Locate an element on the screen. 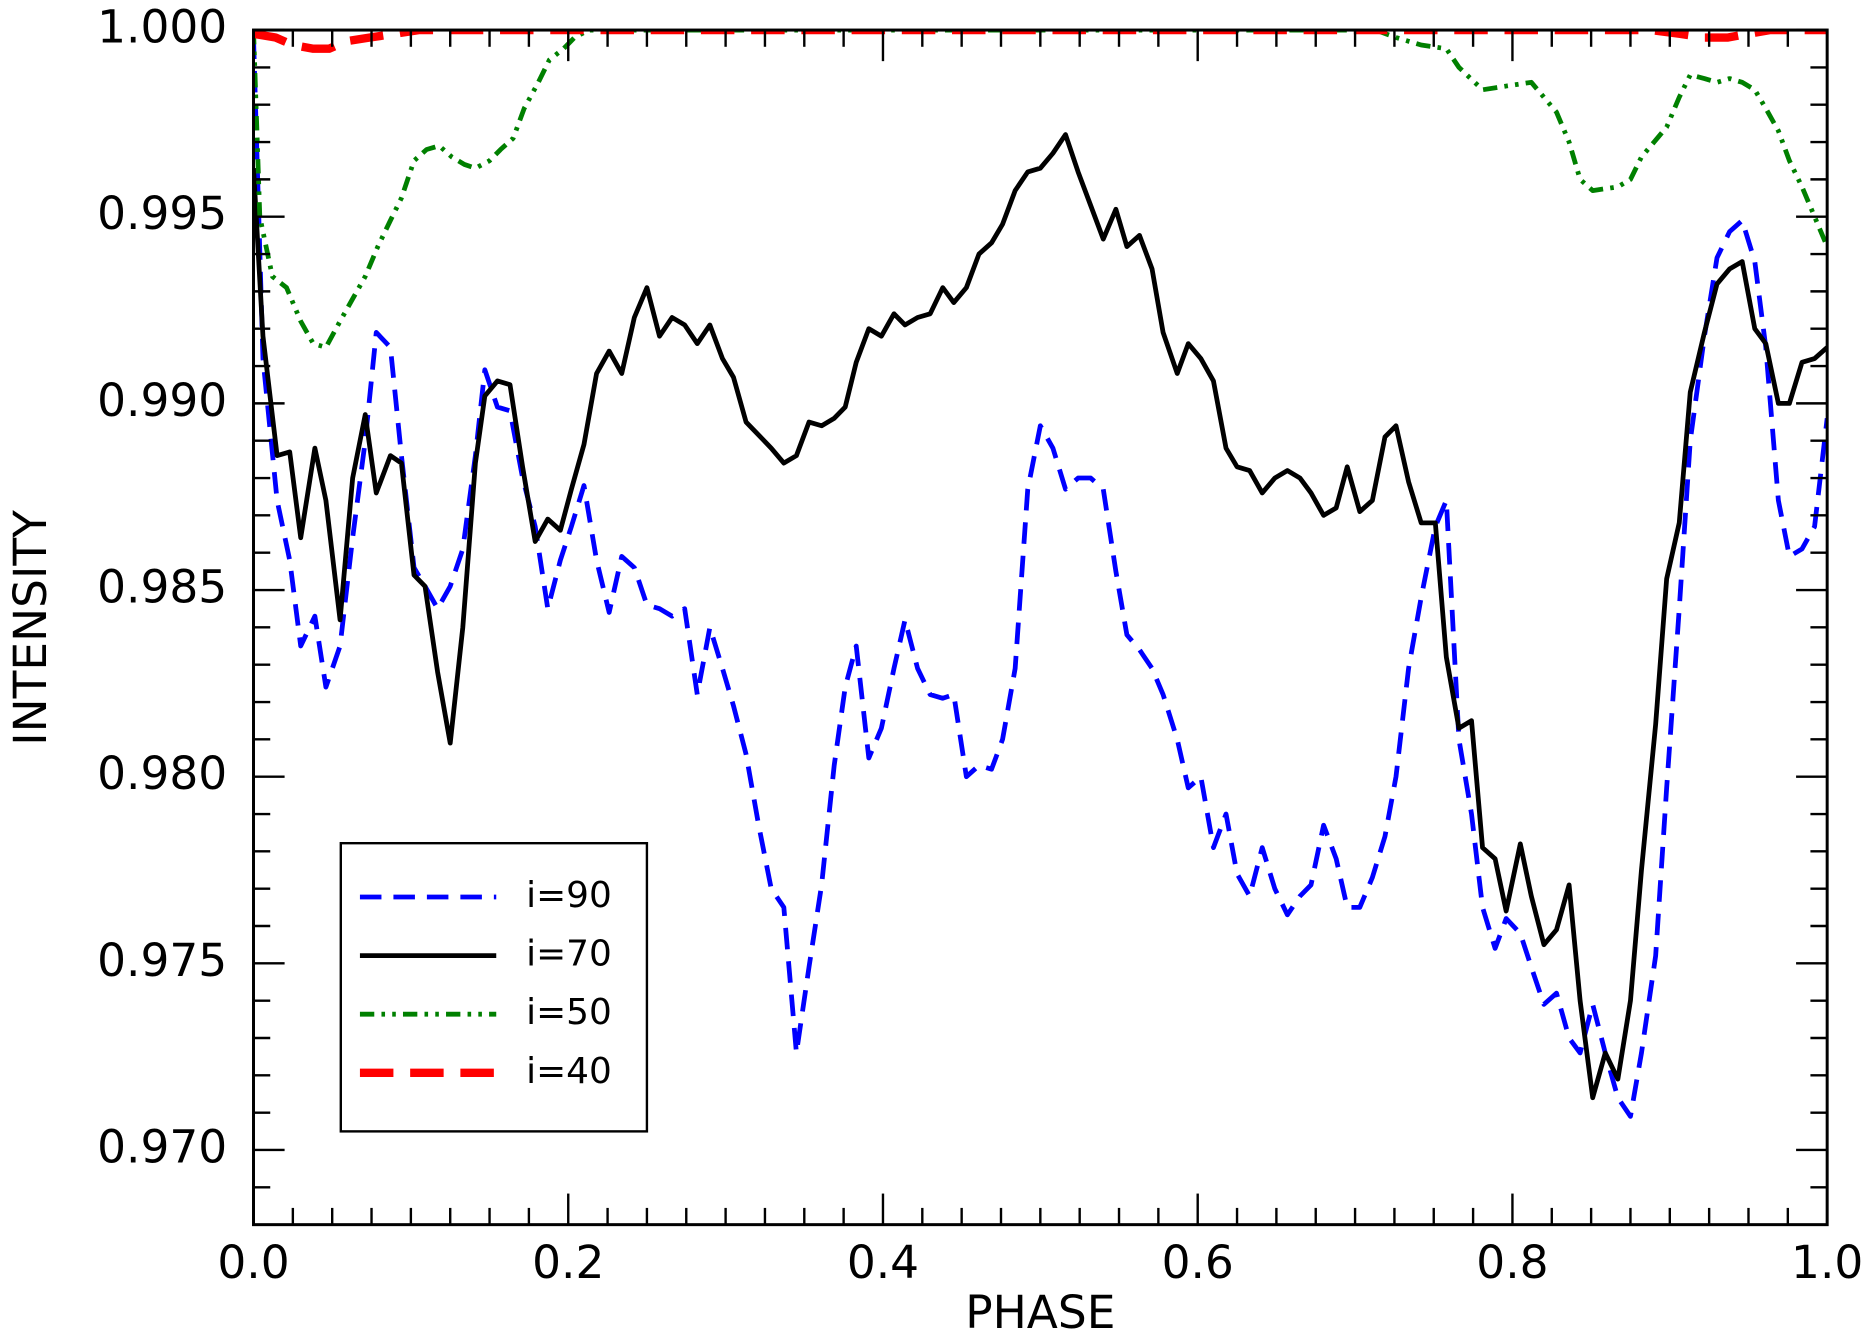 This screenshot has height=1342, width=1875. y-tick-label: 0.995 is located at coordinates (162, 213).